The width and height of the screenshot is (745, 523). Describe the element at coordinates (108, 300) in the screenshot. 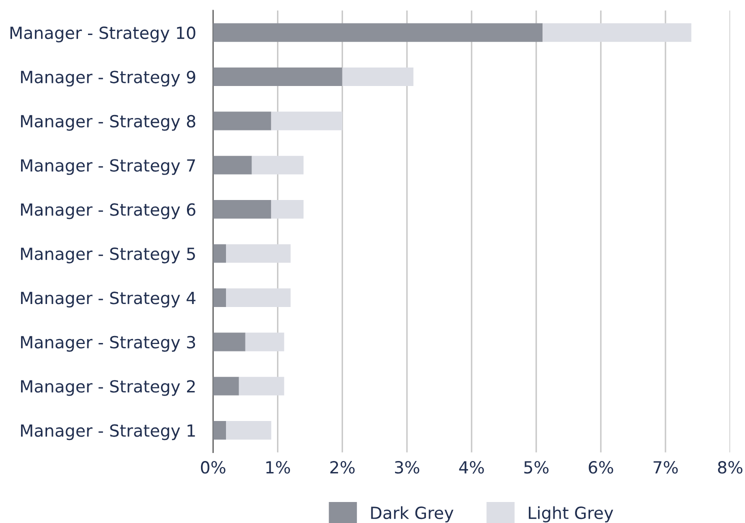

I see `y-tick-label: Manager - Strategy 4` at that location.